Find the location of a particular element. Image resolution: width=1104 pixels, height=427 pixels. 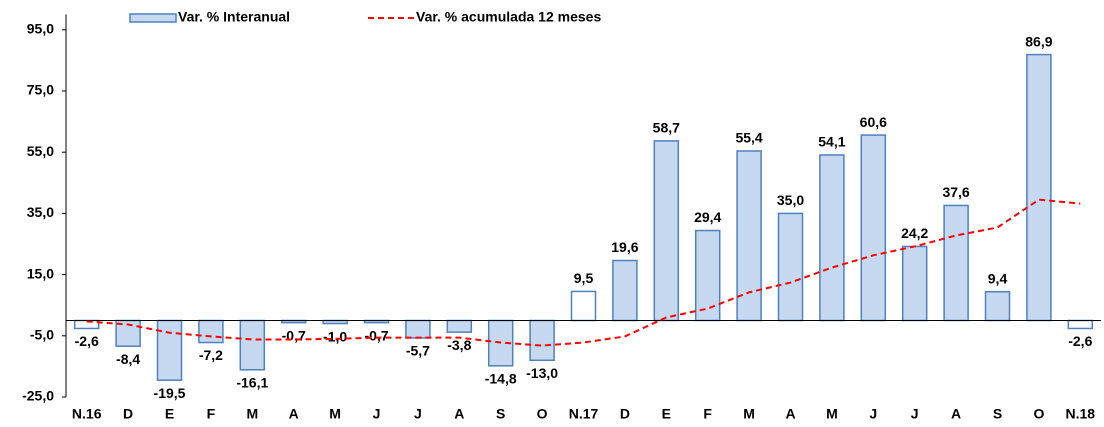

y-tick-label: 75,0 is located at coordinates (40, 90).